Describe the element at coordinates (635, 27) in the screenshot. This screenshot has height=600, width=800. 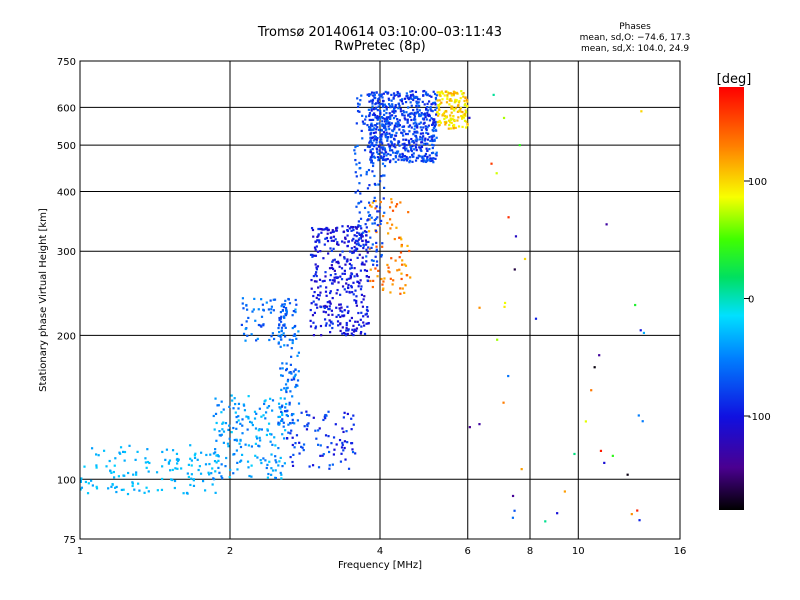
I see `phase-stats-title: Phases` at that location.